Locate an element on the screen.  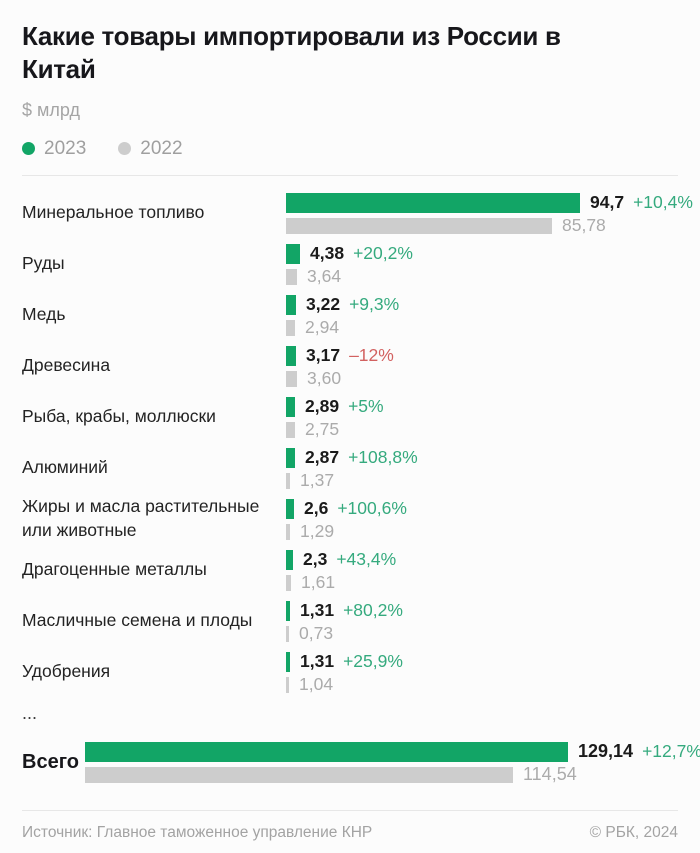
total-row: Всего 129,14 +12,7% 114,54 is located at coordinates (361, 762).